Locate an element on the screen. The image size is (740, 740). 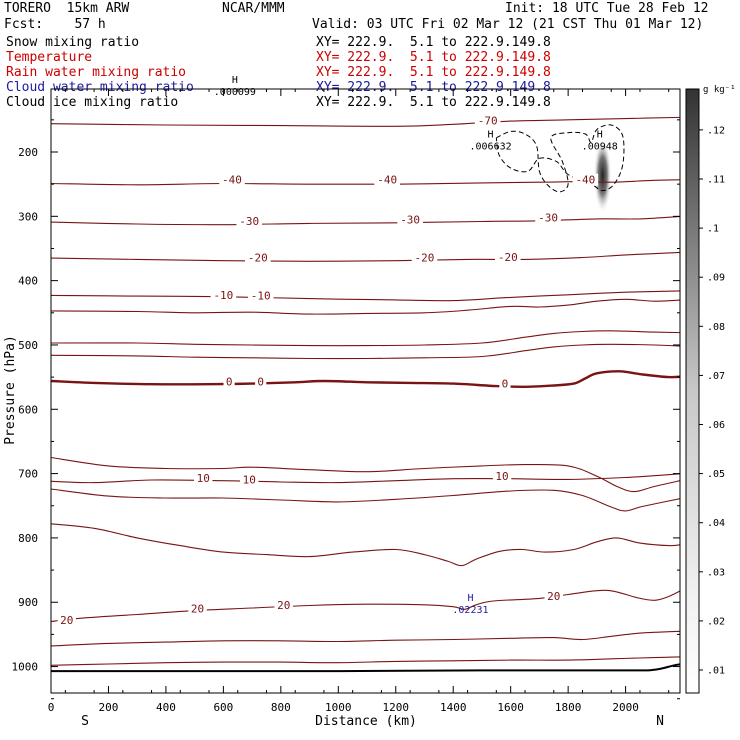
x-tick-label: 1400 is located at coordinates (453, 707).